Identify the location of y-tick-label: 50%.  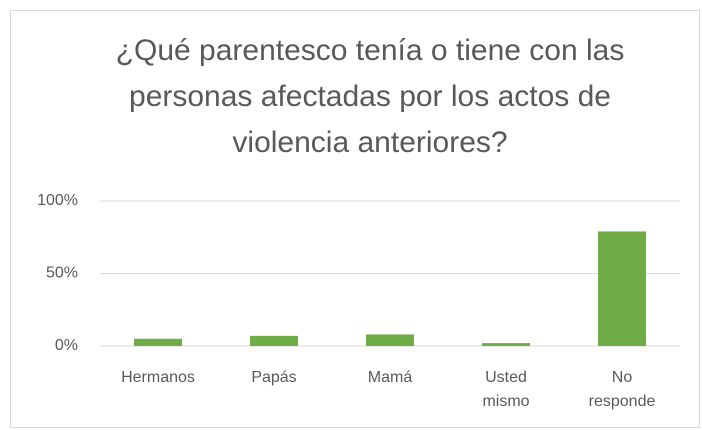
(62, 273).